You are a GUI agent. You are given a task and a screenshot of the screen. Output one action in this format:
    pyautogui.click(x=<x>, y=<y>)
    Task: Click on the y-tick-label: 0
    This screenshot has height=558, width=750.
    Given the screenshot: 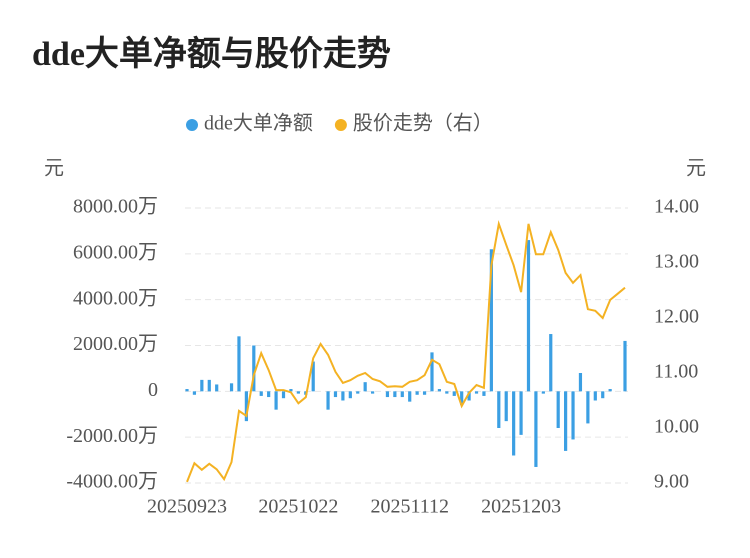 What is the action you would take?
    pyautogui.click(x=153, y=390)
    